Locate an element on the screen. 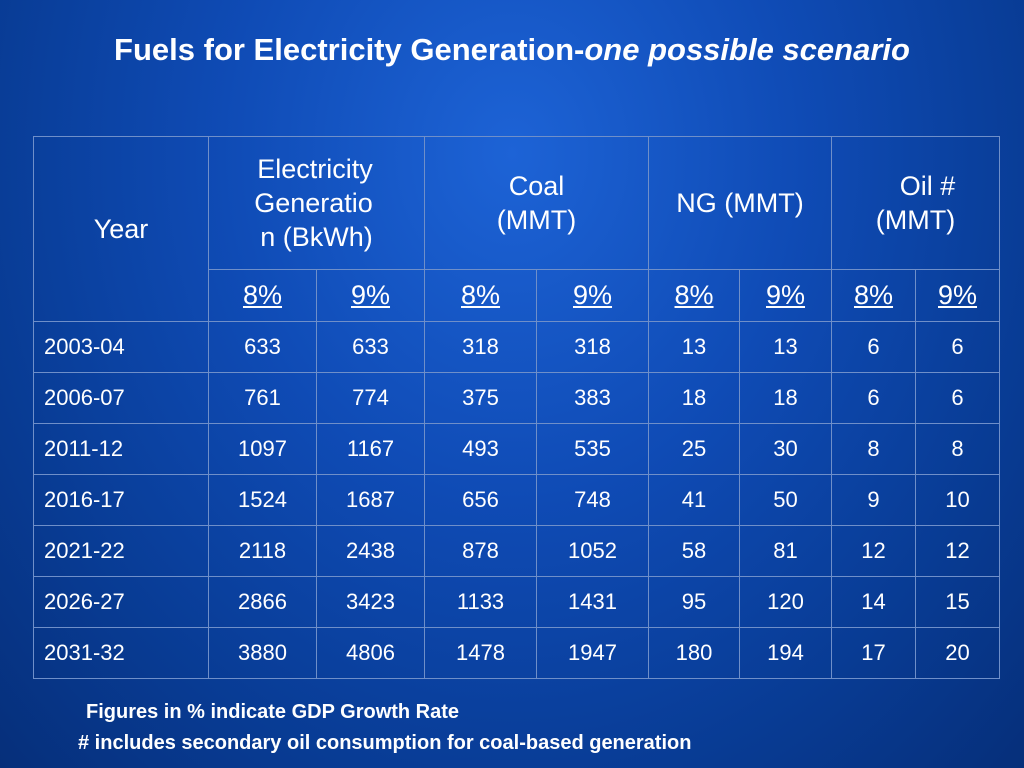 Image resolution: width=1024 pixels, height=768 pixels. table-cell: 25 is located at coordinates (694, 449).